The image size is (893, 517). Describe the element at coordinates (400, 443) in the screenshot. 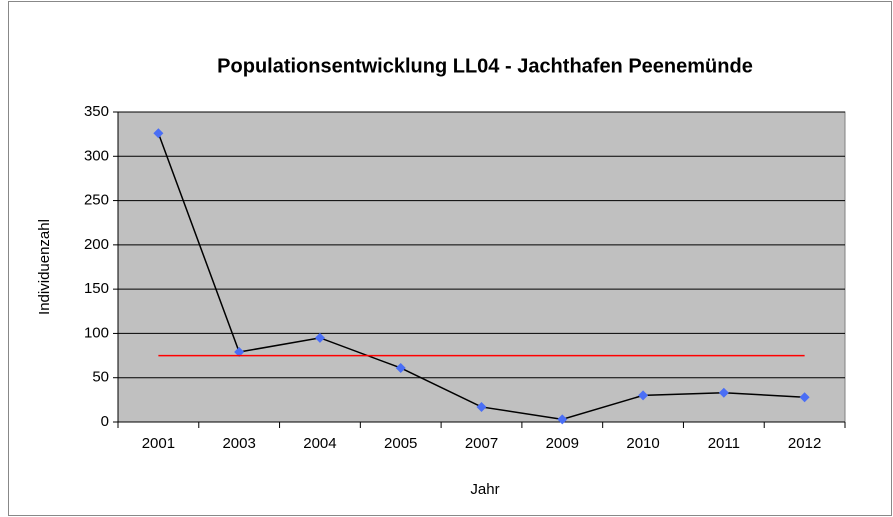

I see `x-tick-label: 2005` at that location.